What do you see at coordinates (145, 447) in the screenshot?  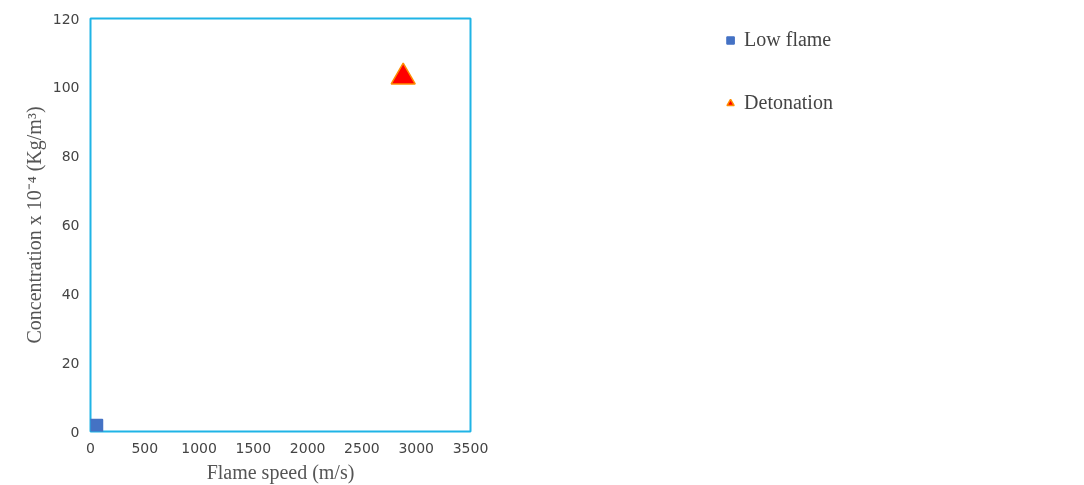 I see `x-tick-label: 500` at bounding box center [145, 447].